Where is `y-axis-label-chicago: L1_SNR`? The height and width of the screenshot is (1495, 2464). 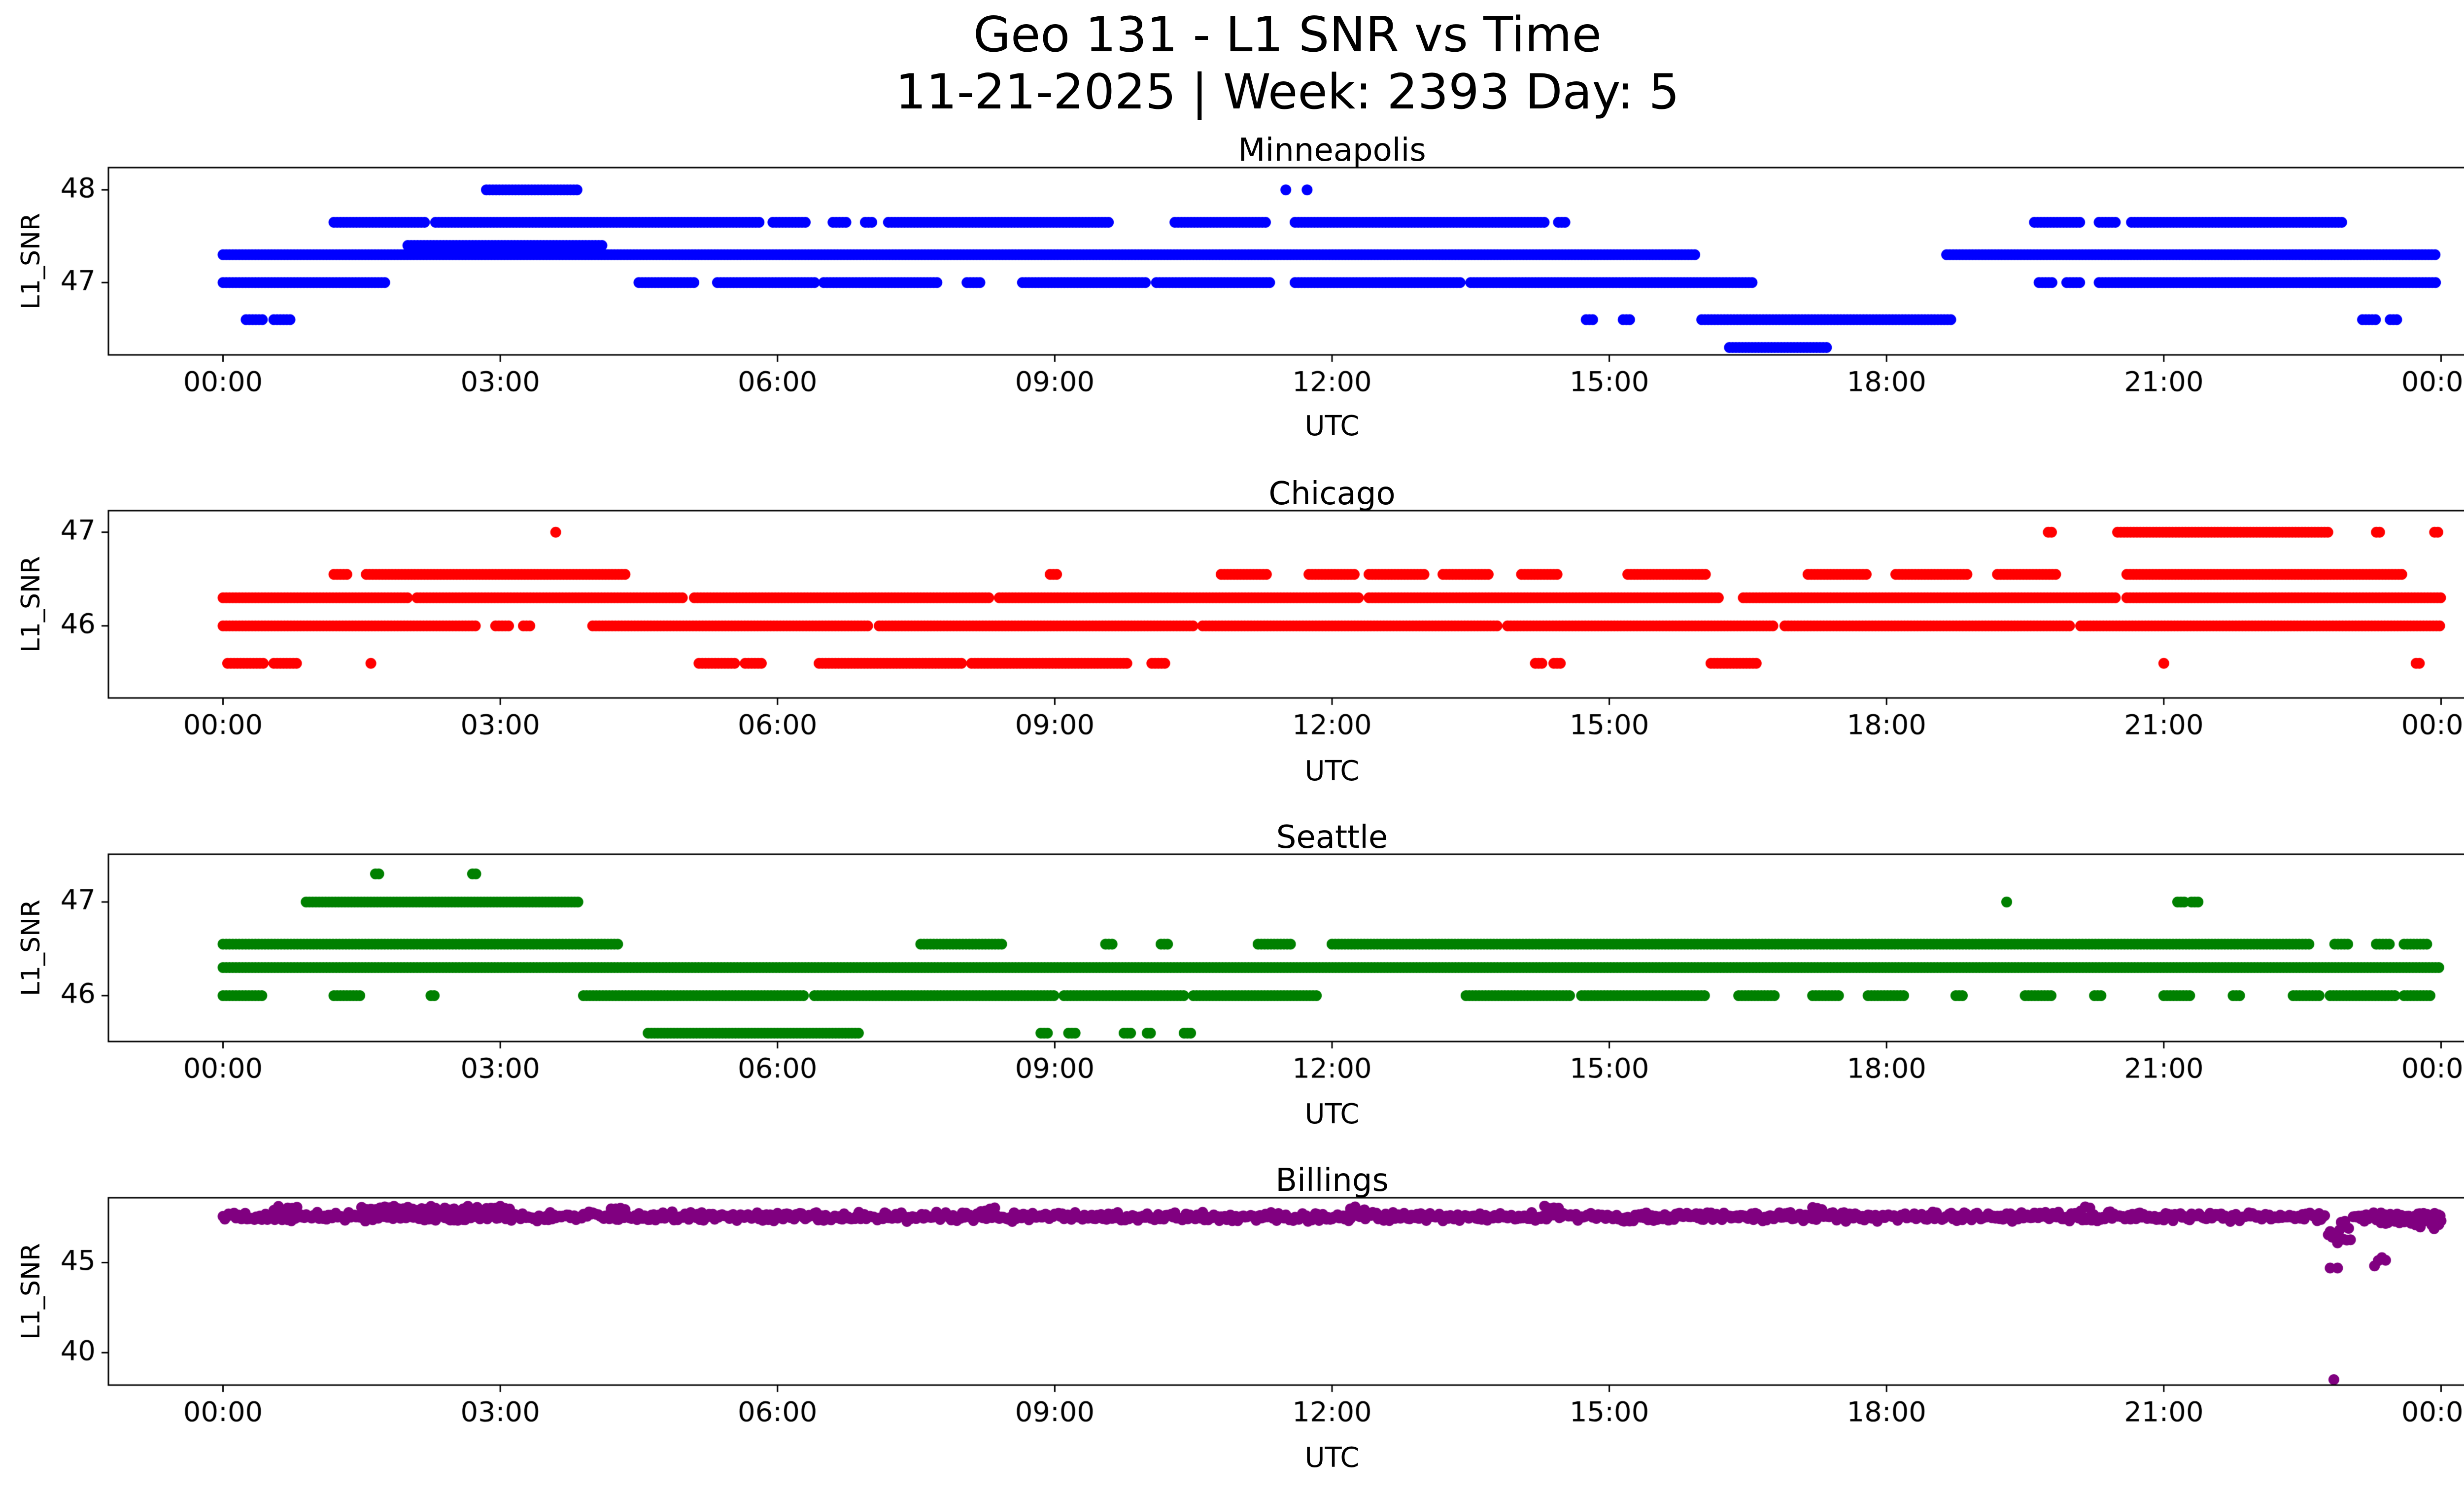
y-axis-label-chicago: L1_SNR is located at coordinates (31, 604).